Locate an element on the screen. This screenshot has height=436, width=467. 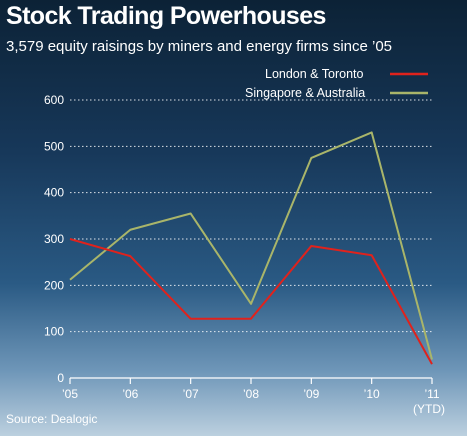
x-tick-label: ’10 is located at coordinates (372, 394).